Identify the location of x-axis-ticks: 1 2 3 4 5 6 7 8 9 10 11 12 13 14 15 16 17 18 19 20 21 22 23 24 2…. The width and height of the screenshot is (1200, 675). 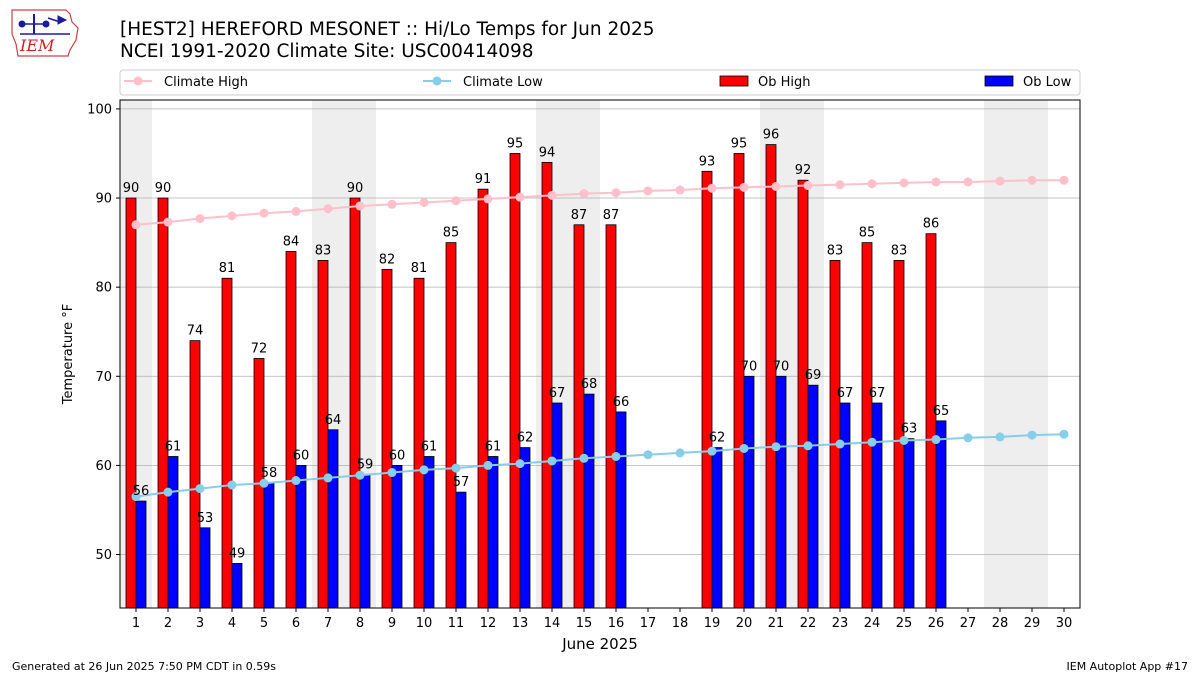
(602, 619).